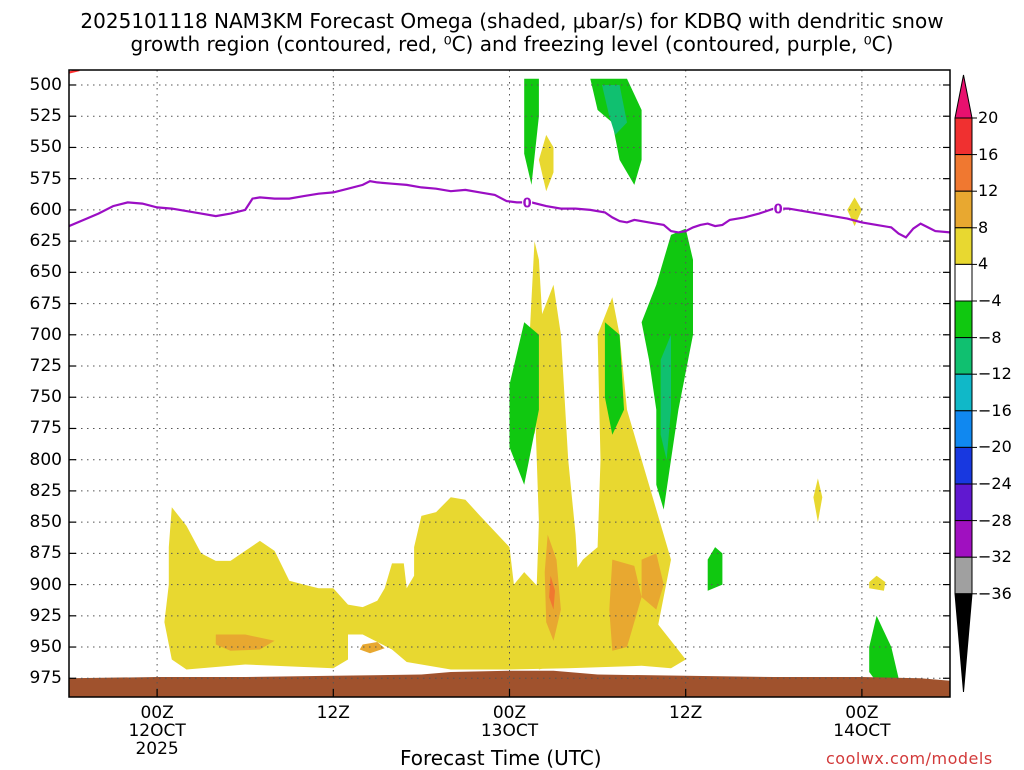 The width and height of the screenshot is (1024, 770). I want to click on y-tick-label: 750, so click(45, 397).